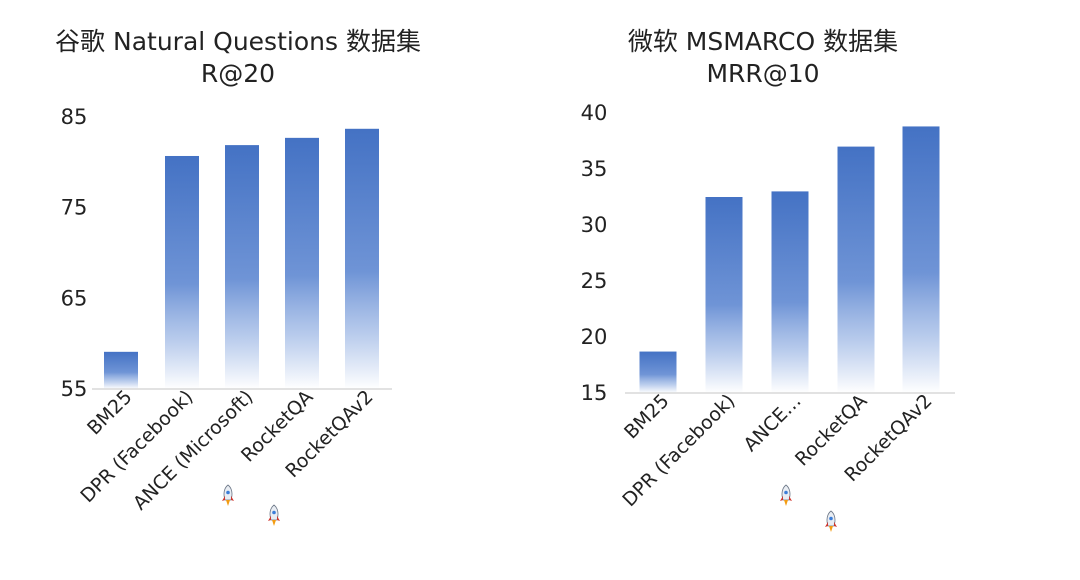 The image size is (1080, 580). Describe the element at coordinates (238, 73) in the screenshot. I see `chart1-subtitle: R@20` at that location.